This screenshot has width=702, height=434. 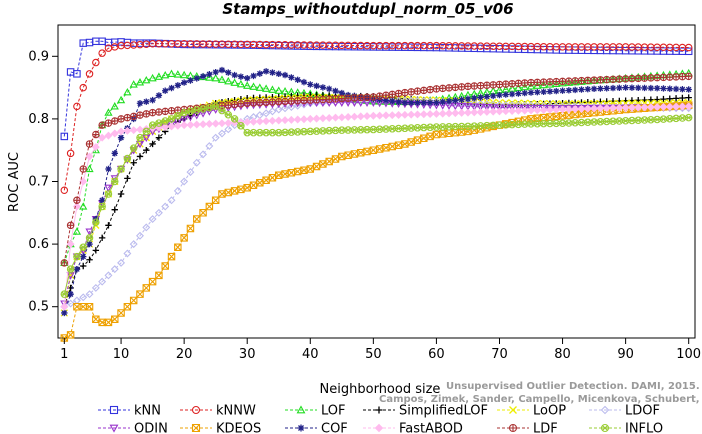 What do you see at coordinates (236, 411) in the screenshot?
I see `legend-label: kNNW` at bounding box center [236, 411].